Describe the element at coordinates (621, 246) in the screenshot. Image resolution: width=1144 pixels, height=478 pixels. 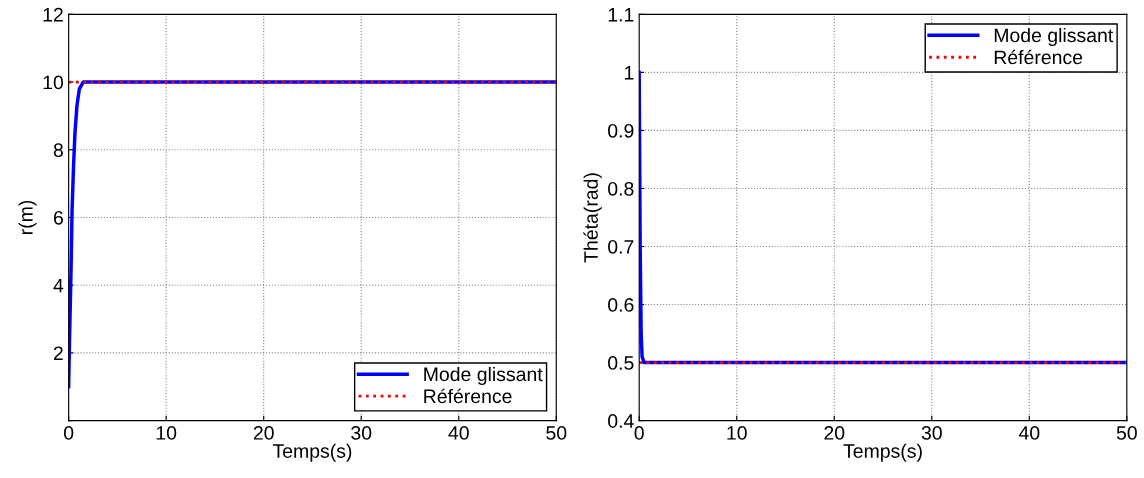
I see `y-tick-label: 0.7` at that location.